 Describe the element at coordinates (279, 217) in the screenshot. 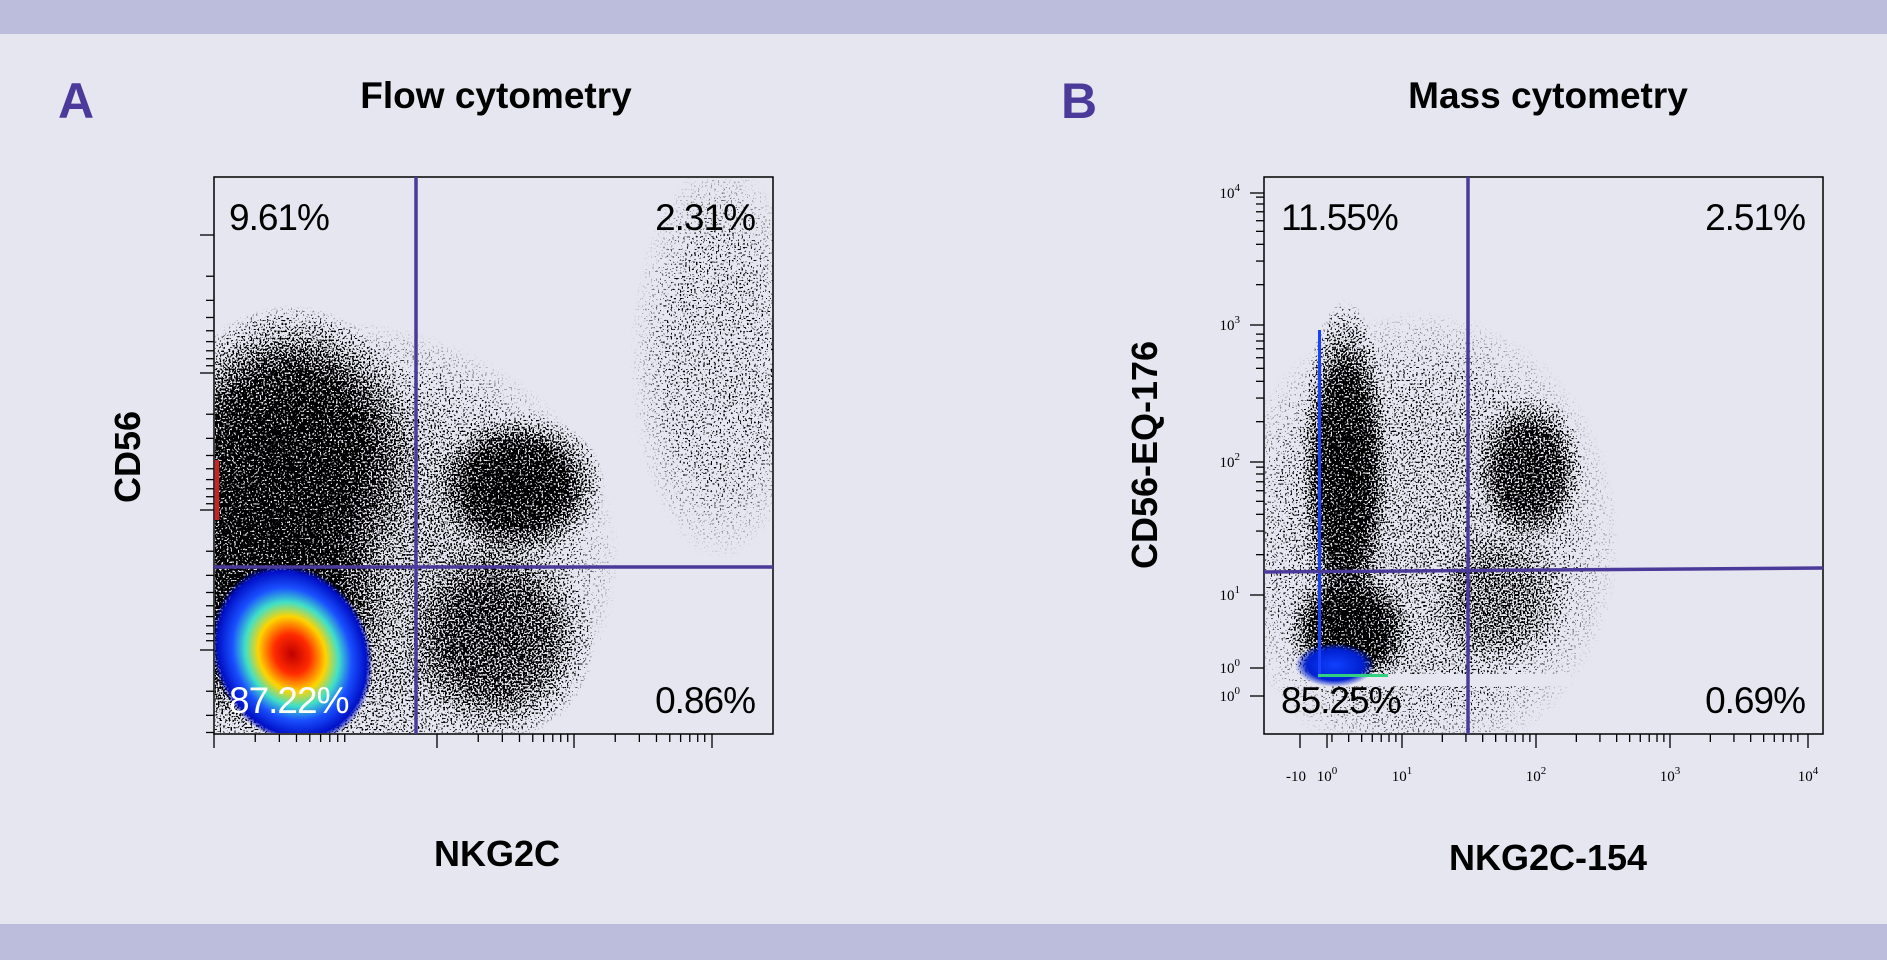

I see `quadrant-percent: 9.61%` at that location.